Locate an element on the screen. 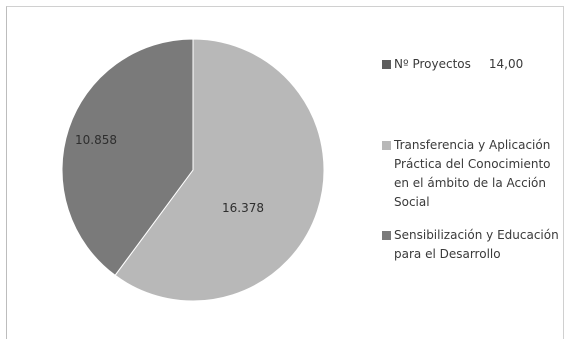 The height and width of the screenshot is (345, 571). legend-swatch-sensibilizacion is located at coordinates (386, 235).